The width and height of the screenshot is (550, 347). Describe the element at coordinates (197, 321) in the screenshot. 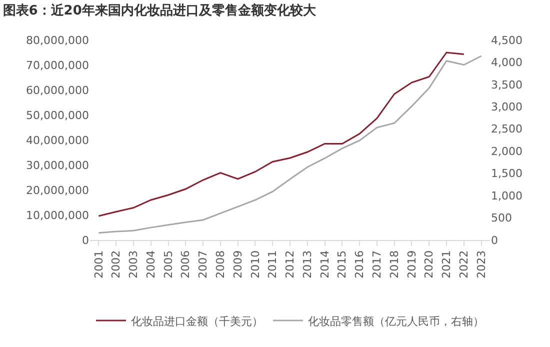

I see `legend-label: 化妆品进口金额（千美元）` at that location.